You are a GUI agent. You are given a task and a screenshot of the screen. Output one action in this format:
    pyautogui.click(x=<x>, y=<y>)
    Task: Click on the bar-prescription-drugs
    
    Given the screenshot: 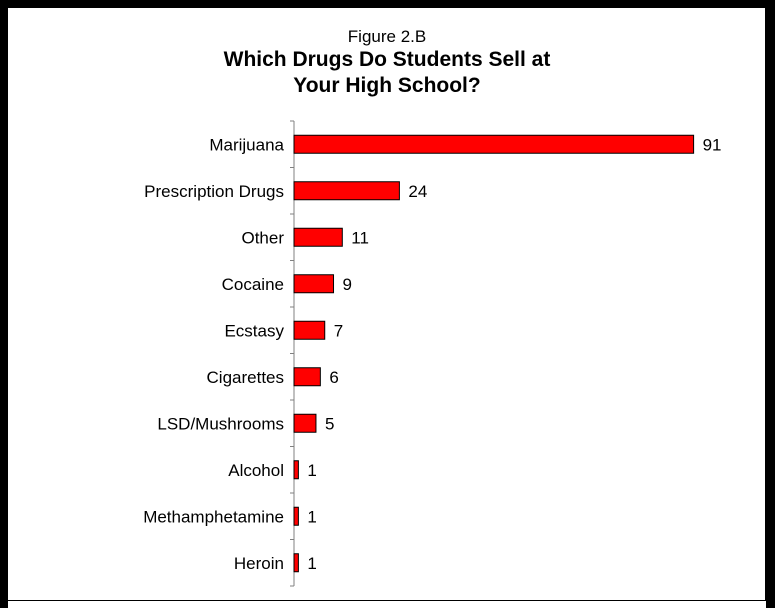 What is the action you would take?
    pyautogui.click(x=346, y=191)
    